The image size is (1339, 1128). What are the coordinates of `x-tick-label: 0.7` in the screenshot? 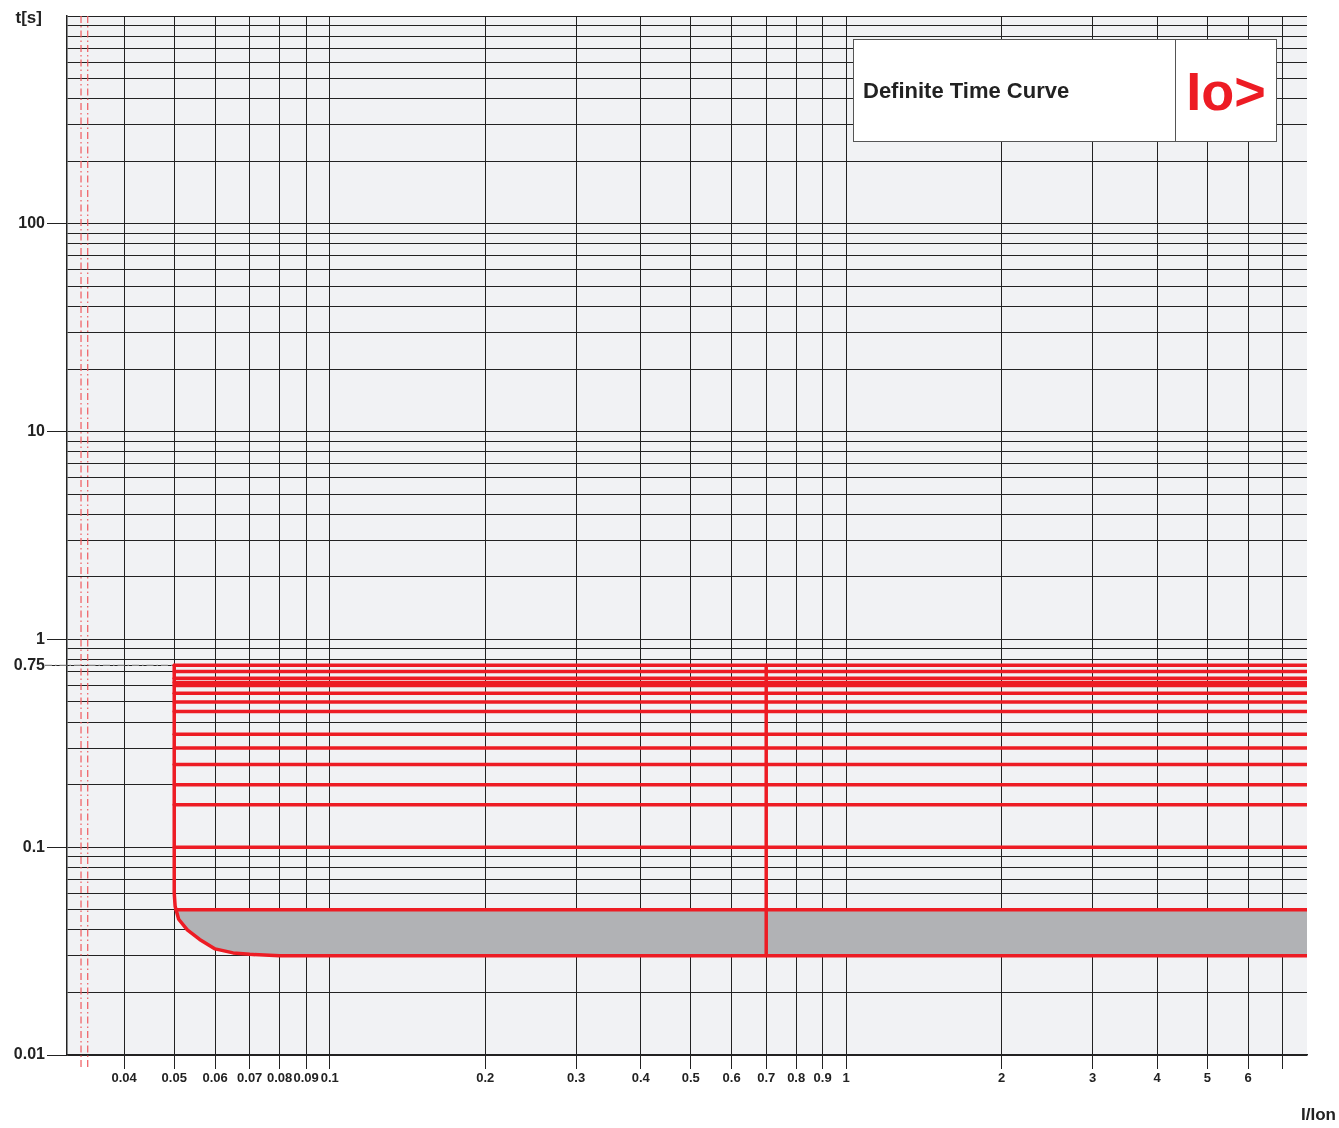 It's located at (766, 1078).